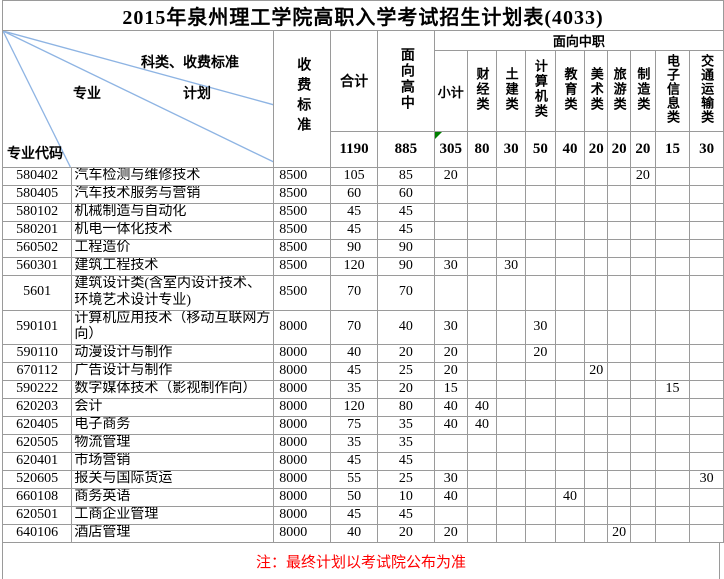 The width and height of the screenshot is (724, 579). What do you see at coordinates (354, 81) in the screenshot?
I see `grand-total-header: 合计` at bounding box center [354, 81].